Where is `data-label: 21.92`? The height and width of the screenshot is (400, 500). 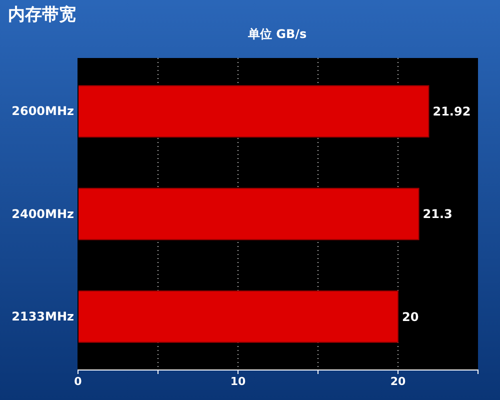
data-label: 21.92 is located at coordinates (451, 111).